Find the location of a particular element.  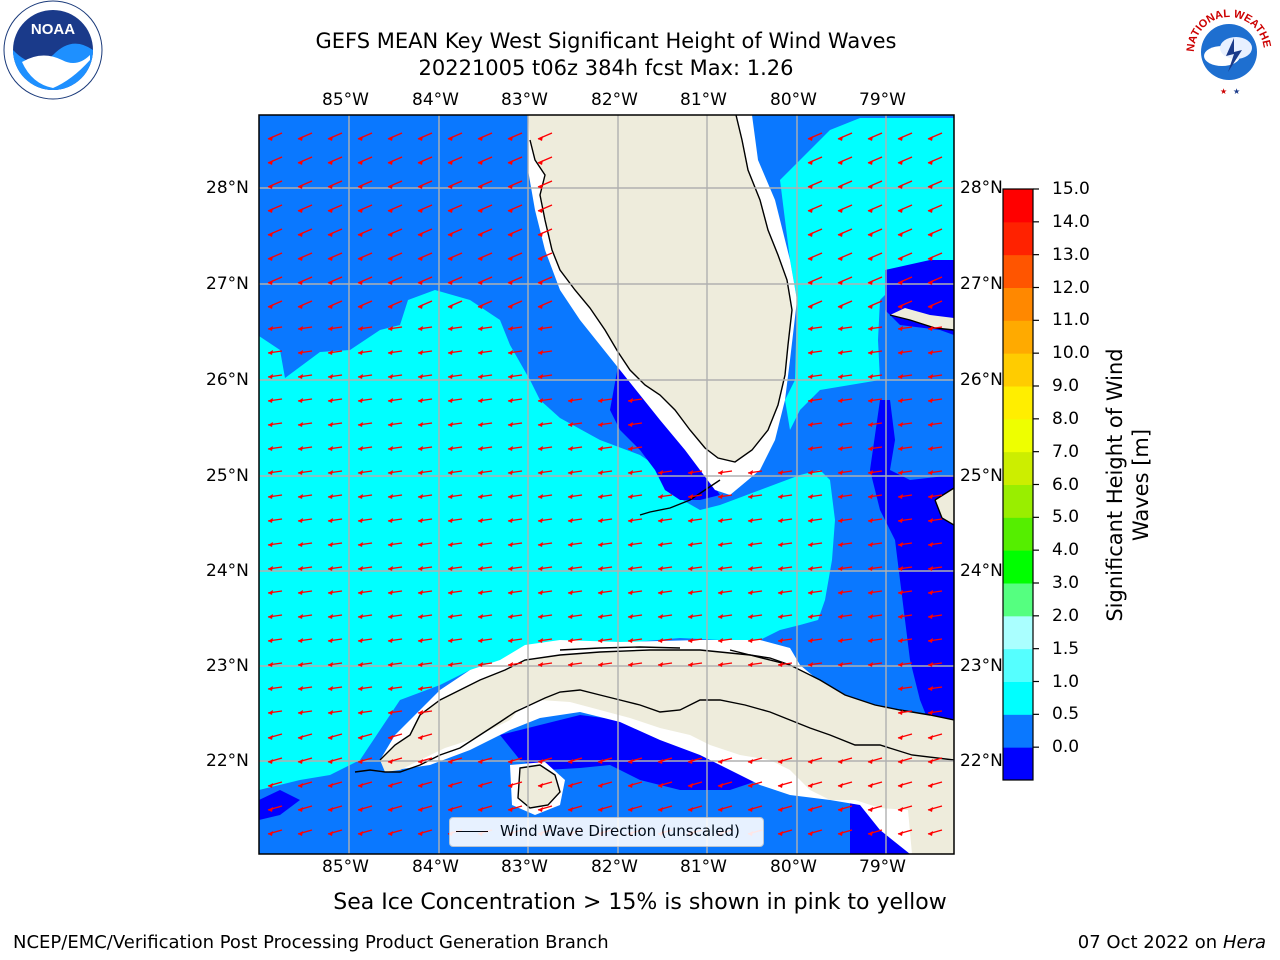

host-name: Hera is located at coordinates (1244, 942).